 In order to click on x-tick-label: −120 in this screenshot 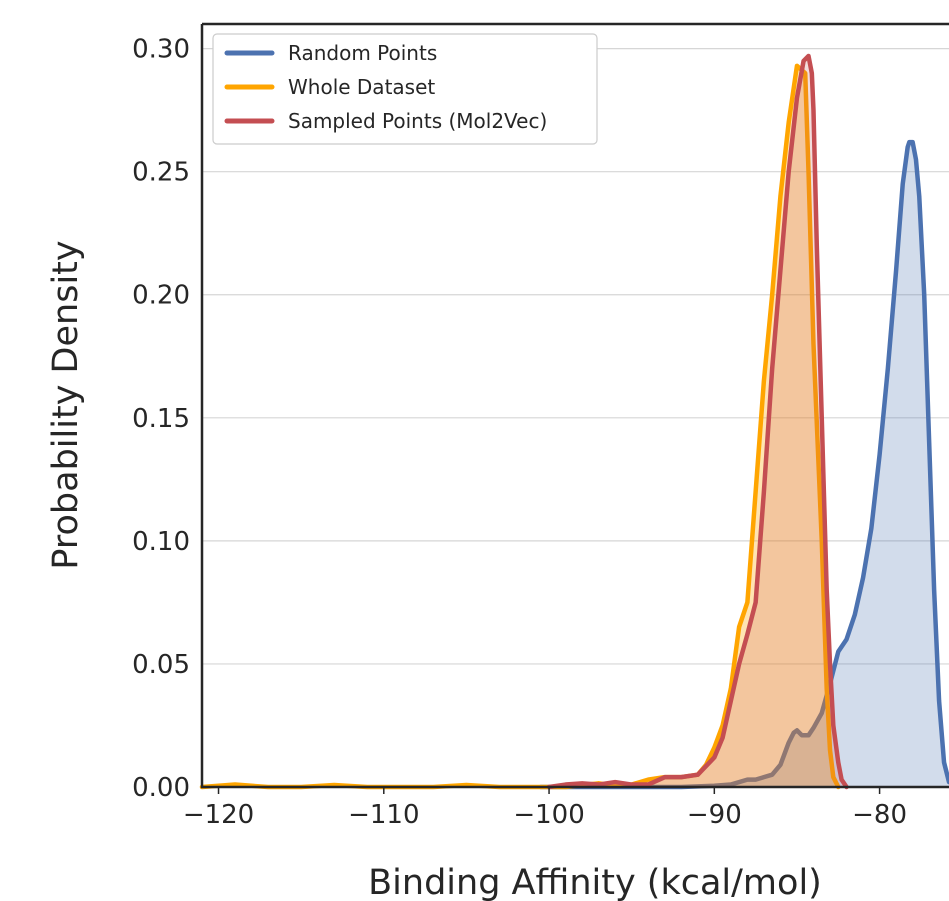, I will do `click(218, 815)`.